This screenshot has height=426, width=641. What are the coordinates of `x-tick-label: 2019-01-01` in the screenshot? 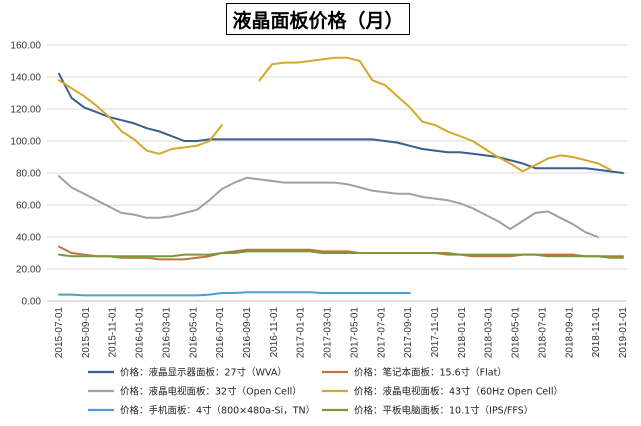 It's located at (623, 333).